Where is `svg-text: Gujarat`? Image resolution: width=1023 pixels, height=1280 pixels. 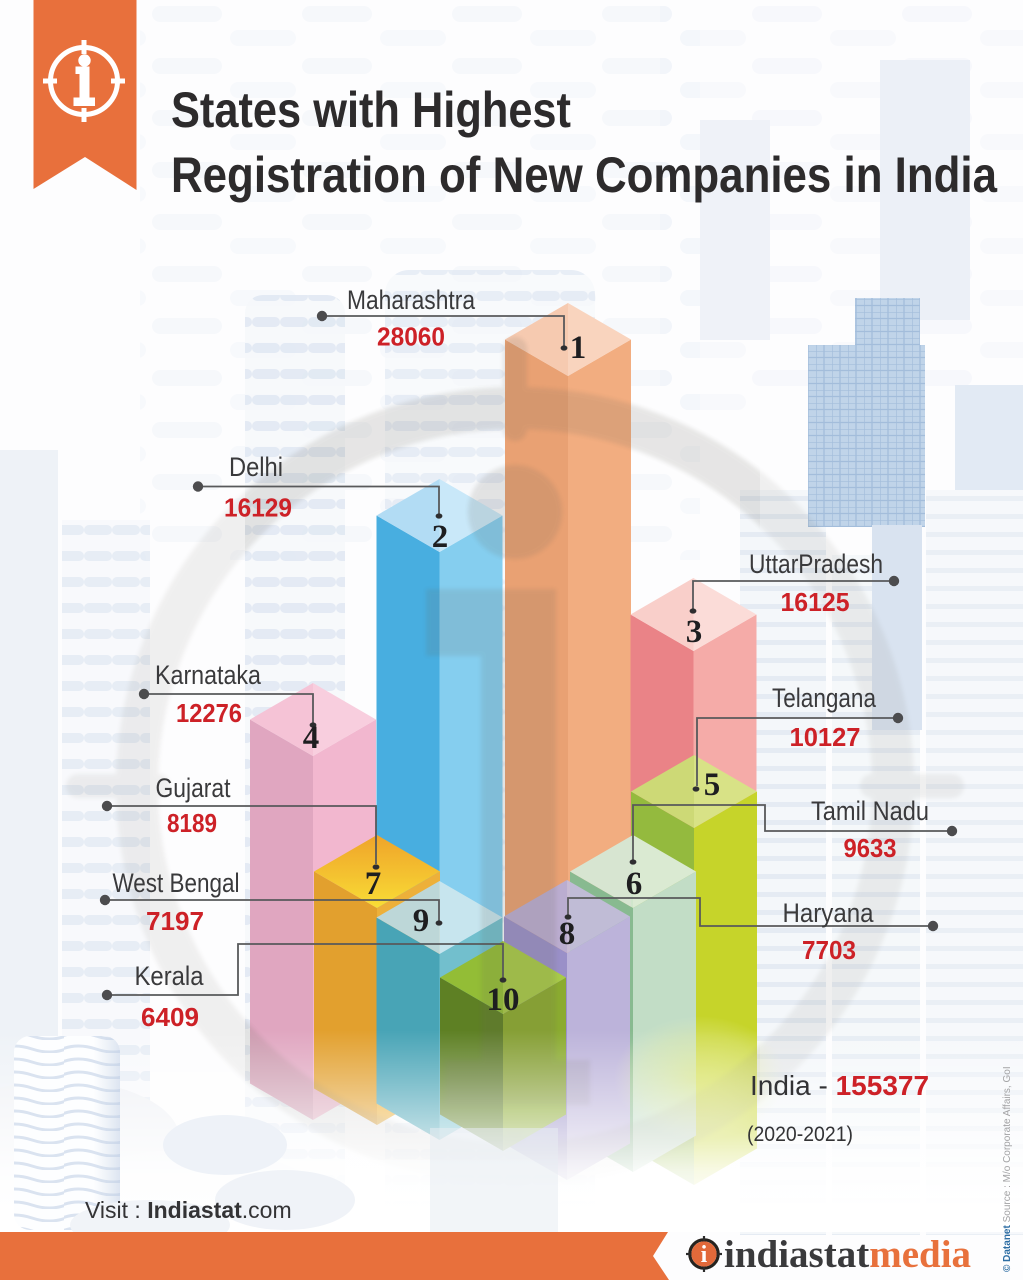 svg-text: Gujarat is located at coordinates (193, 788).